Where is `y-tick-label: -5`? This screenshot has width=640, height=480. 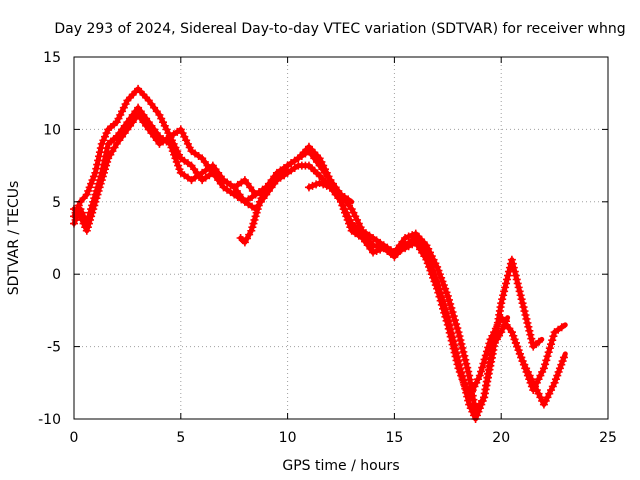 y-tick-label: -5 is located at coordinates (54, 348).